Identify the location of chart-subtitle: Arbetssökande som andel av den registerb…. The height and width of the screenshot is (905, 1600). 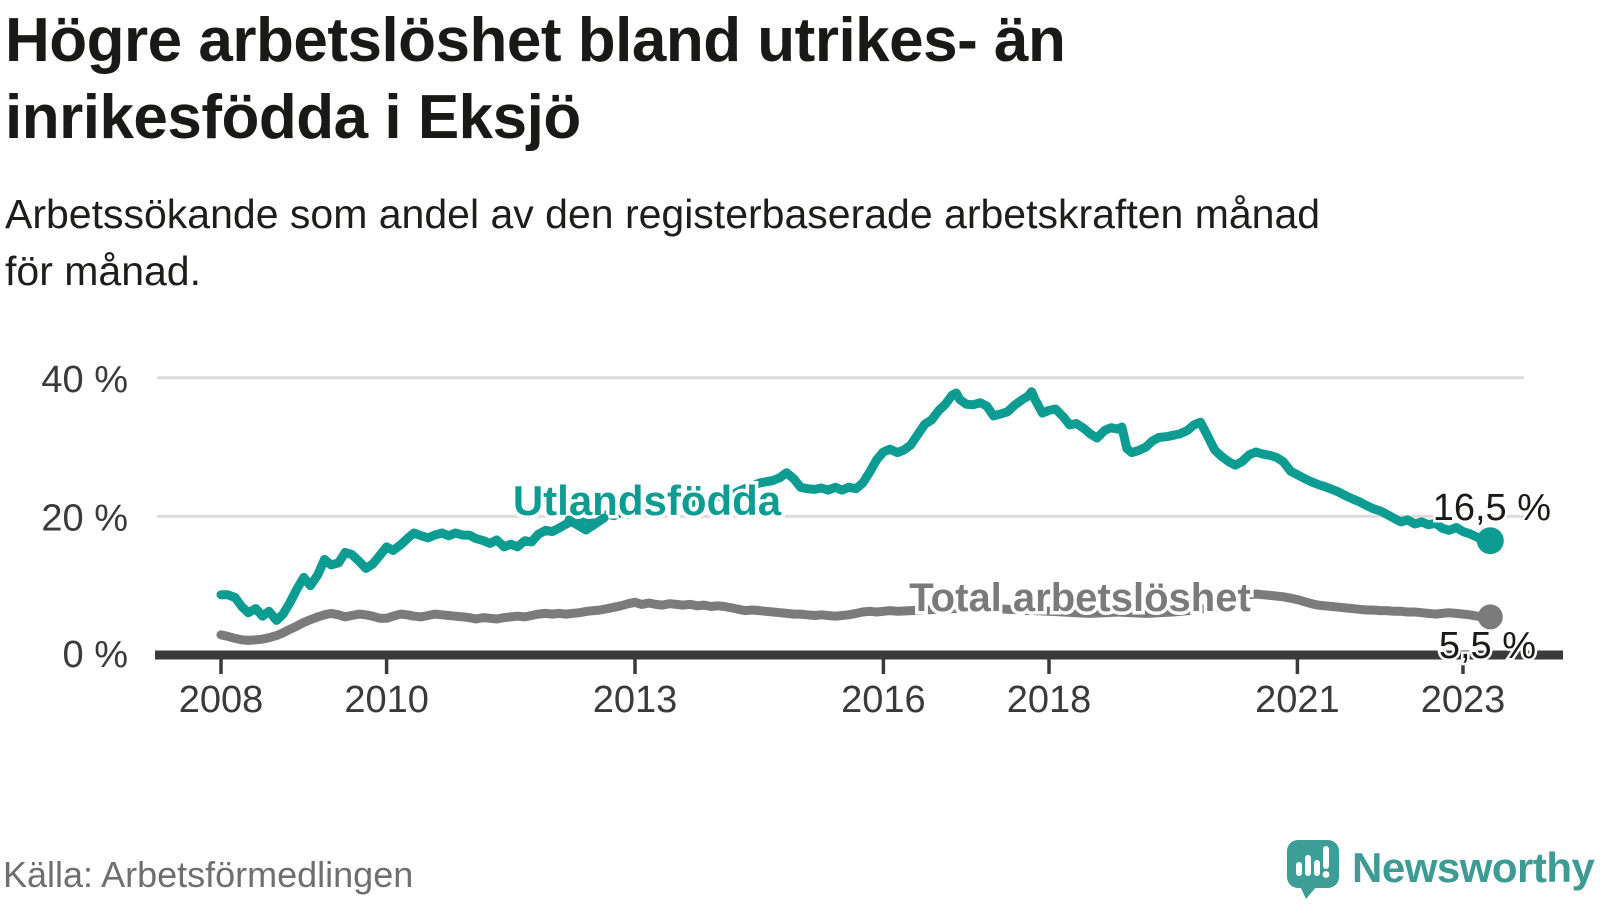
(775, 243).